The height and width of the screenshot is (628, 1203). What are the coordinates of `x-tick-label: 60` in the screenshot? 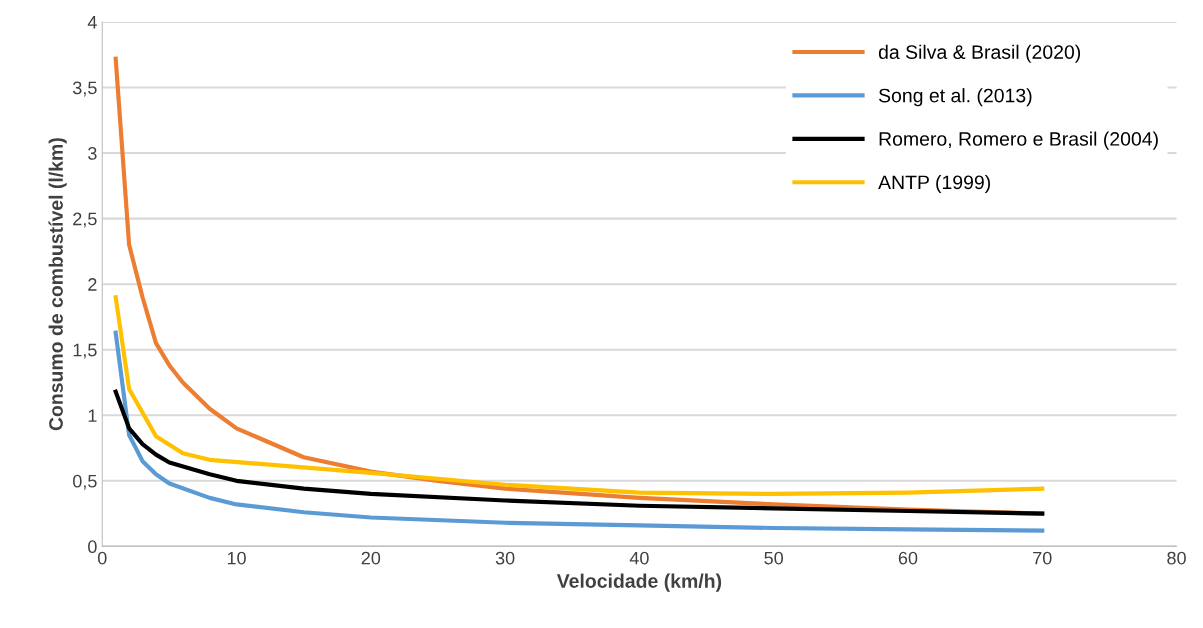 It's located at (908, 558).